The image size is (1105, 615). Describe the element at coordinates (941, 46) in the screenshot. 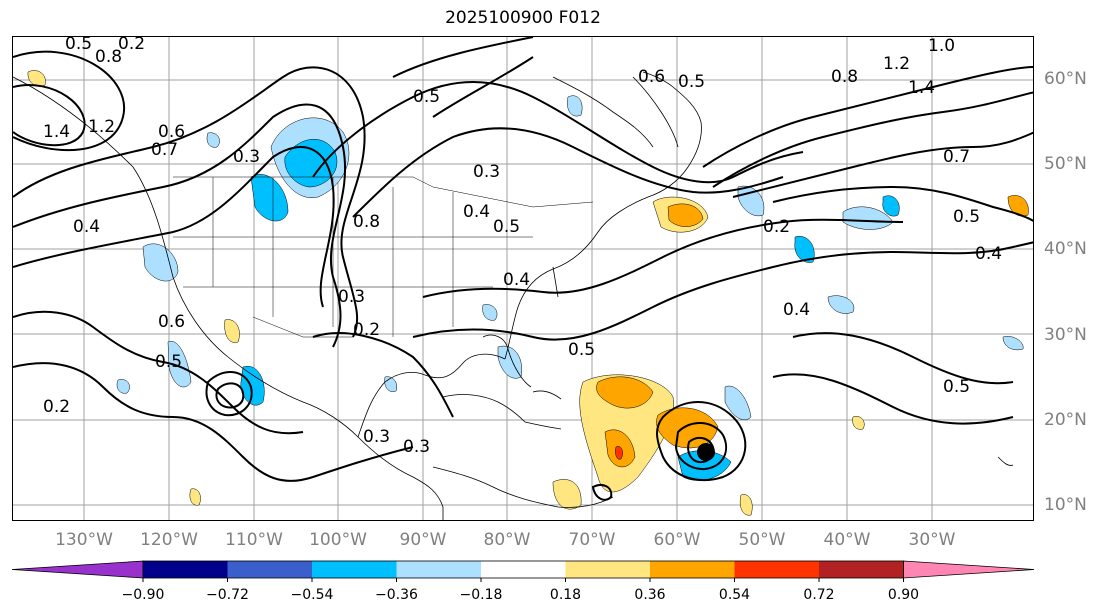

I see `contour-label: 1.0` at that location.